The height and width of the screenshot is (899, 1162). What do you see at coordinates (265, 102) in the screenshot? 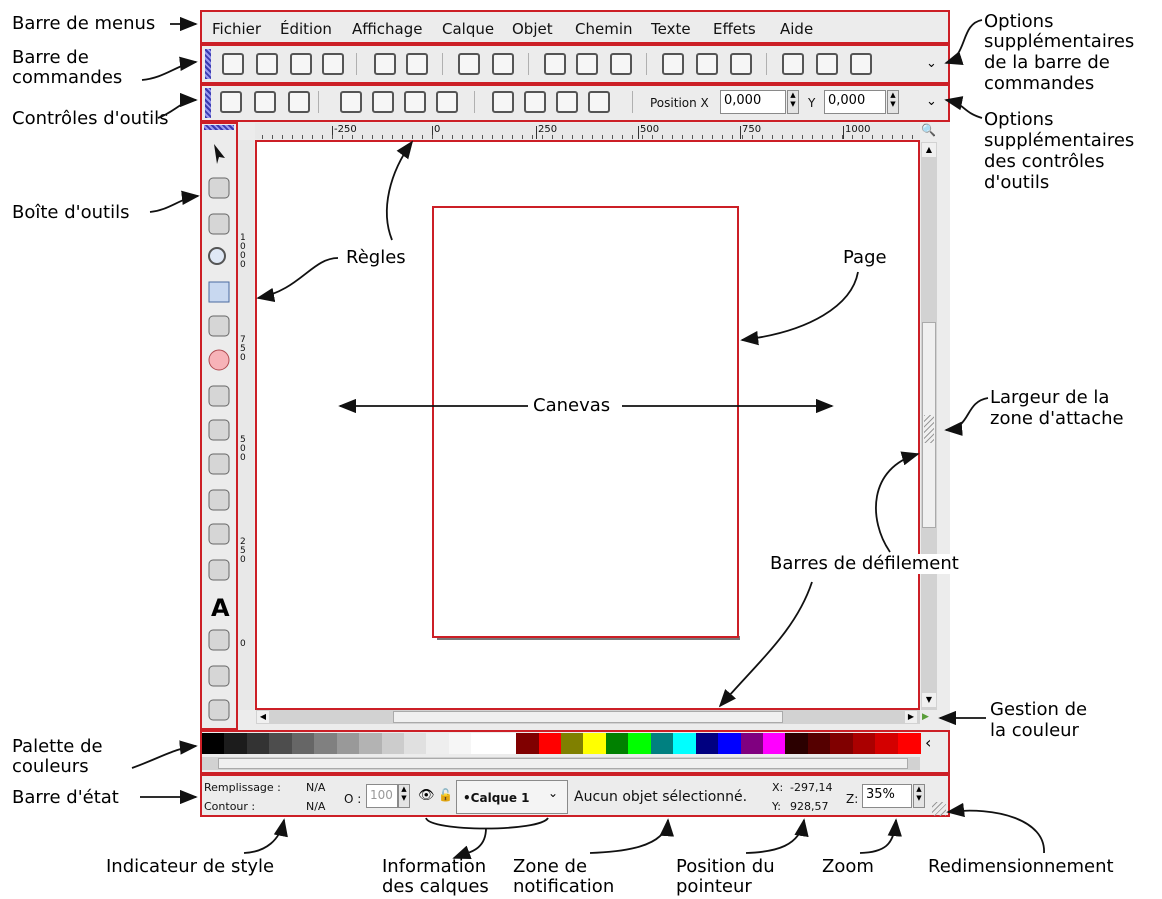
I see `select-all-layers-icon` at bounding box center [265, 102].